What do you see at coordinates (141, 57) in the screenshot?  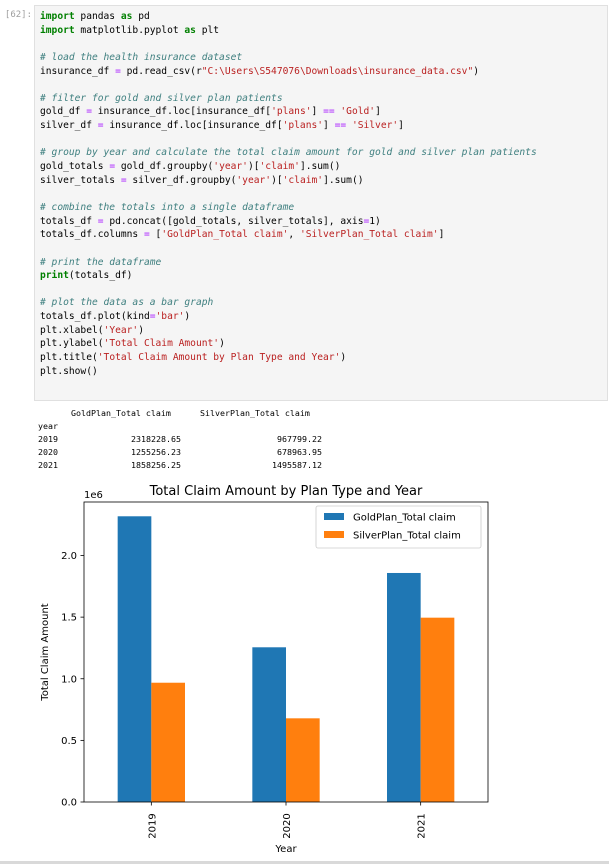 I see `code-token: # load the health insurance dataset` at bounding box center [141, 57].